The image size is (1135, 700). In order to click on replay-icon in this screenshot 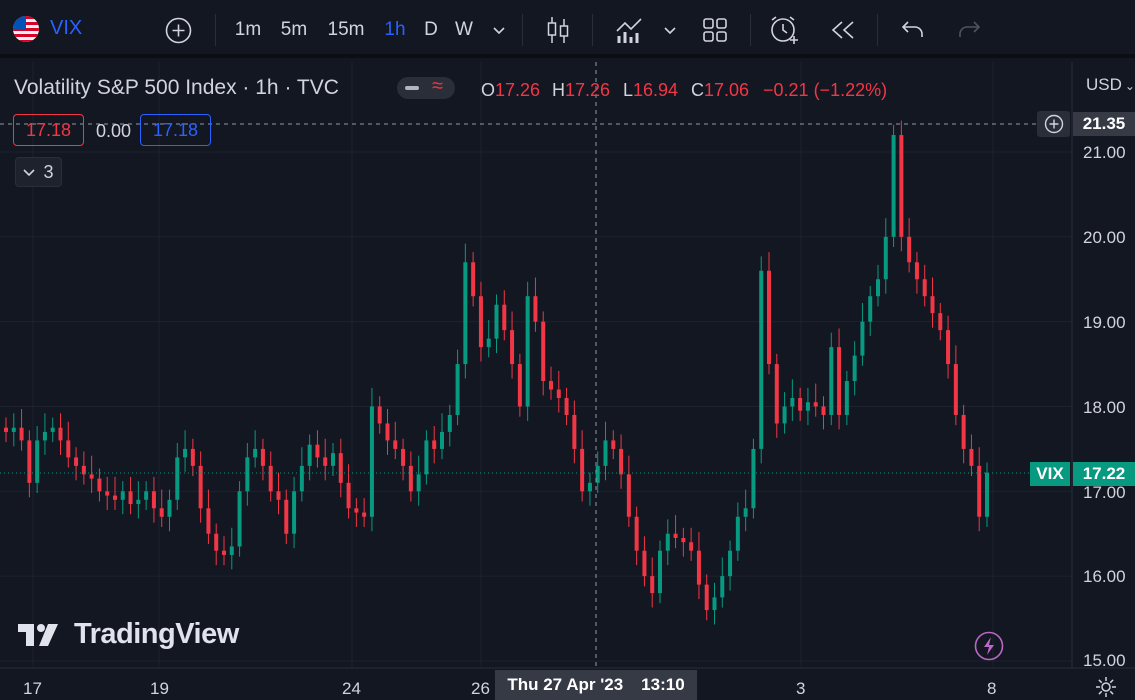, I will do `click(843, 30)`.